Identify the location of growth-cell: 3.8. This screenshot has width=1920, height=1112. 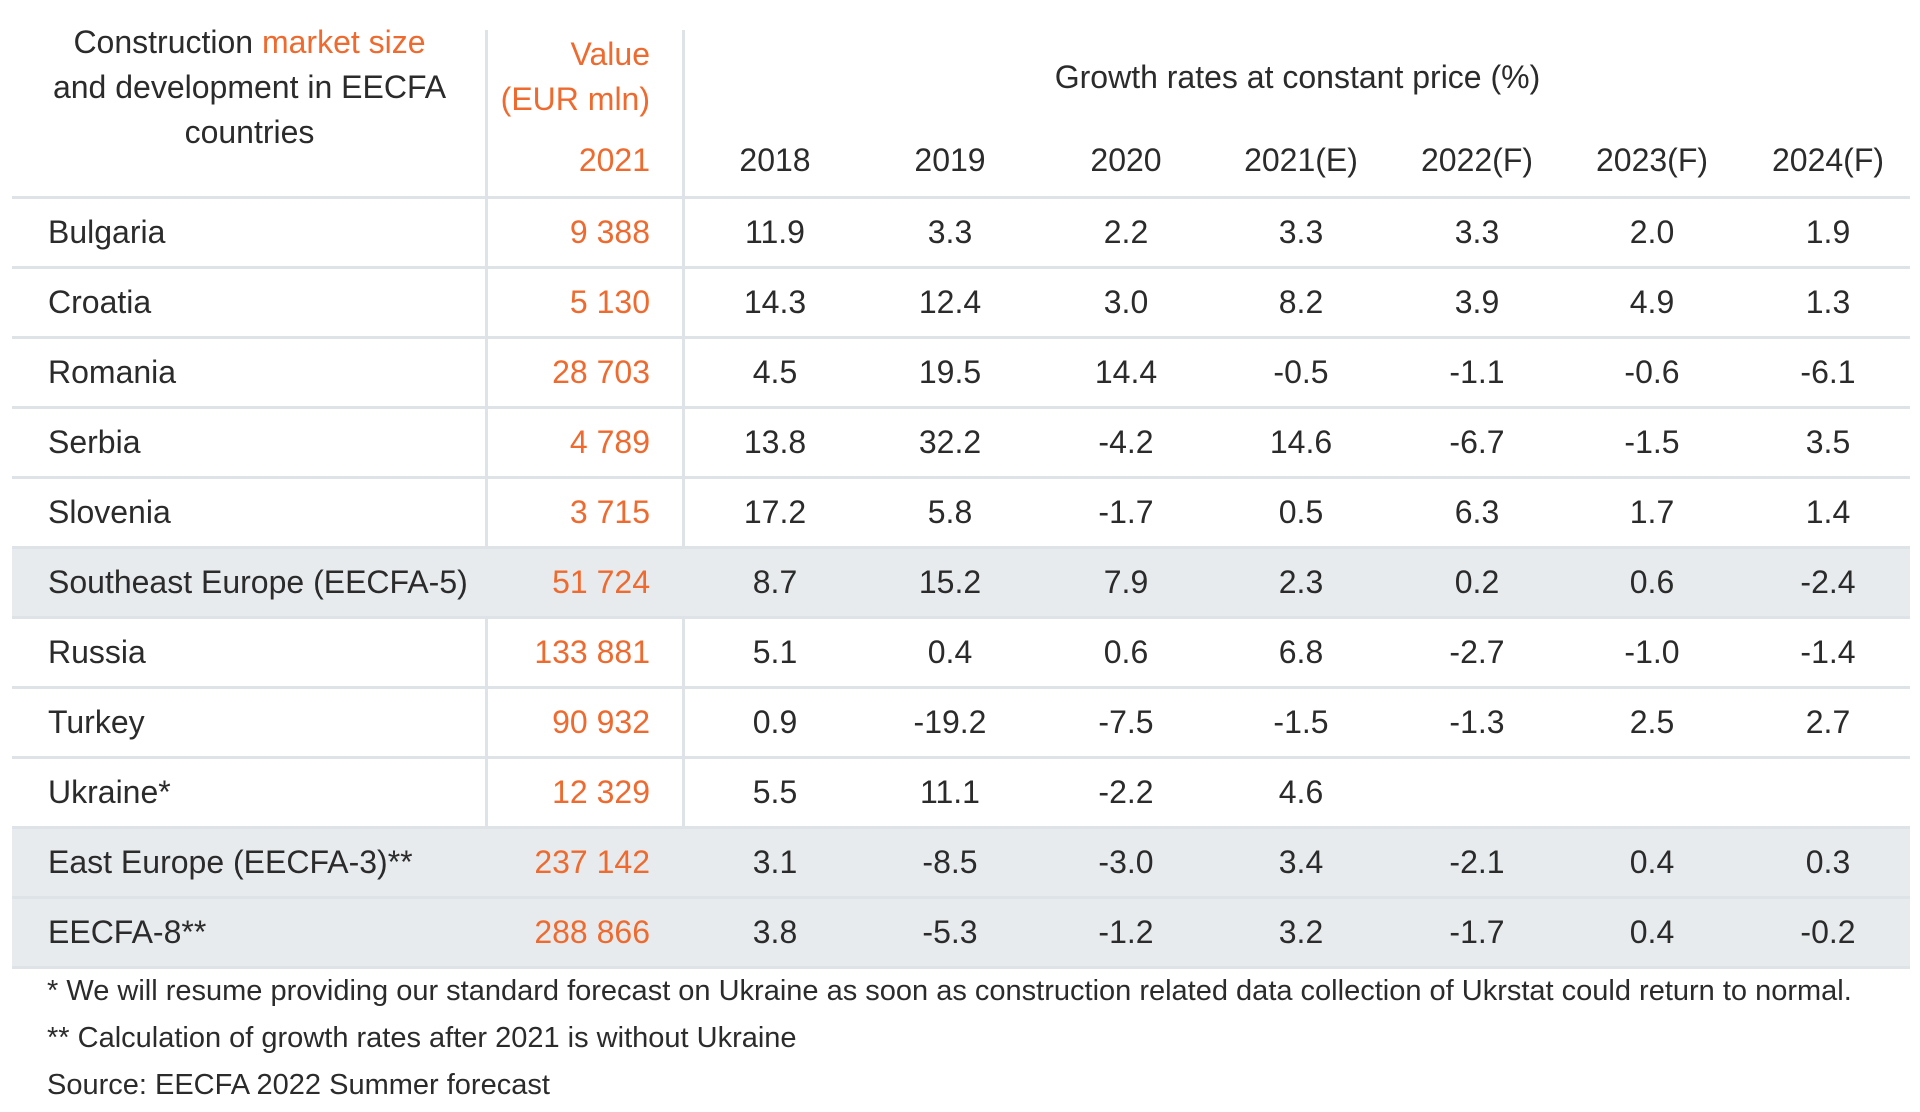
(775, 932).